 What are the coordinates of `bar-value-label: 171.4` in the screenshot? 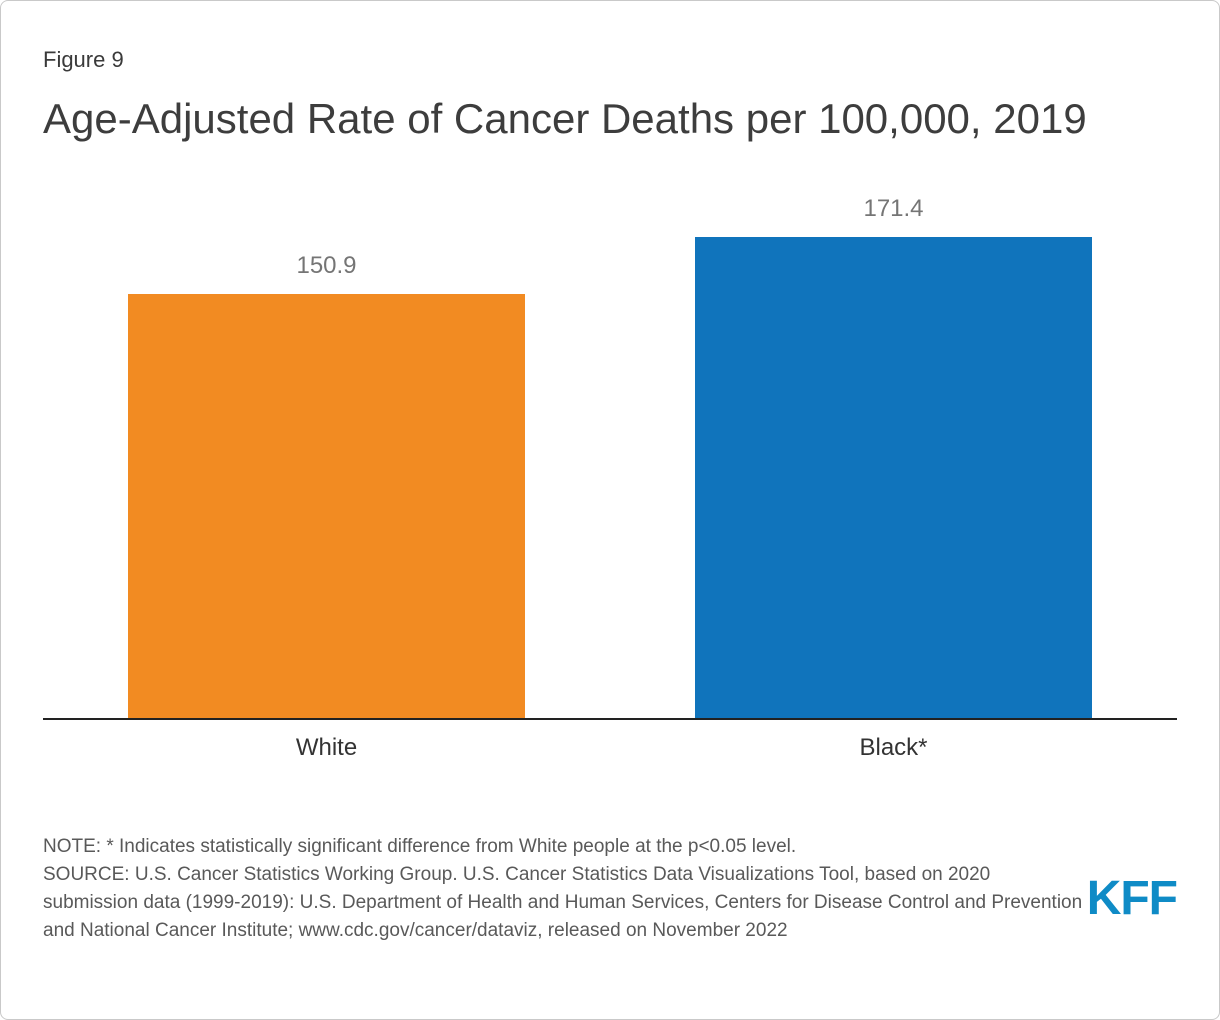 It's located at (893, 208).